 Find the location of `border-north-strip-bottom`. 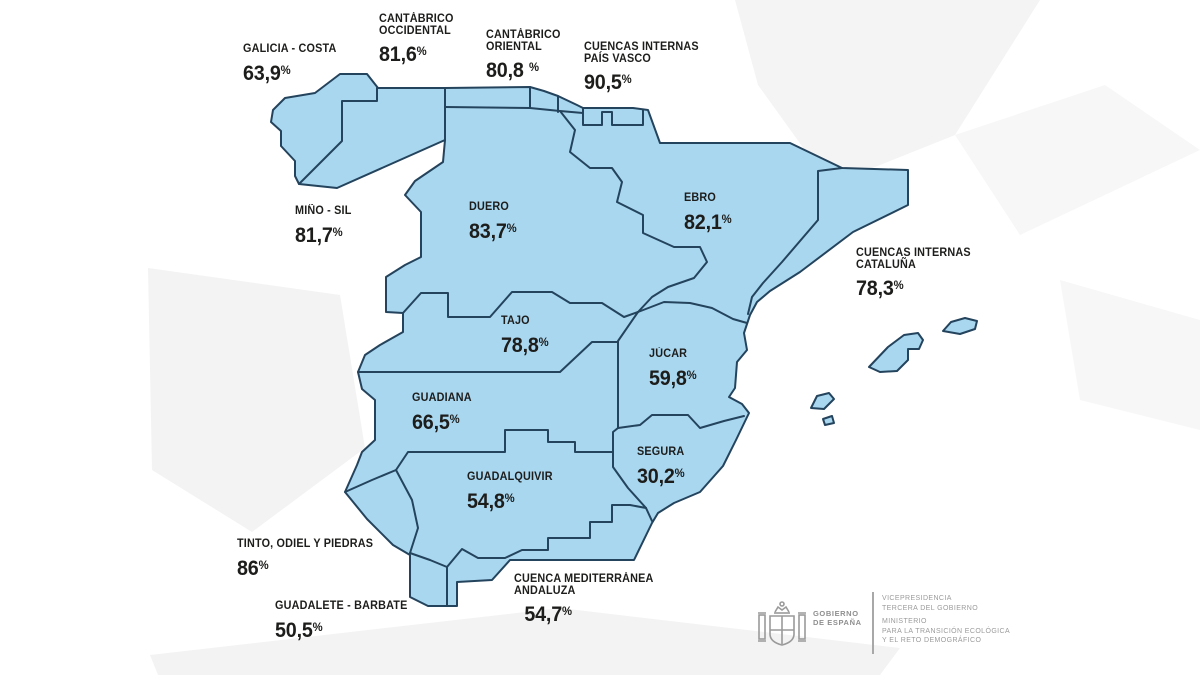

border-north-strip-bottom is located at coordinates (514, 110).